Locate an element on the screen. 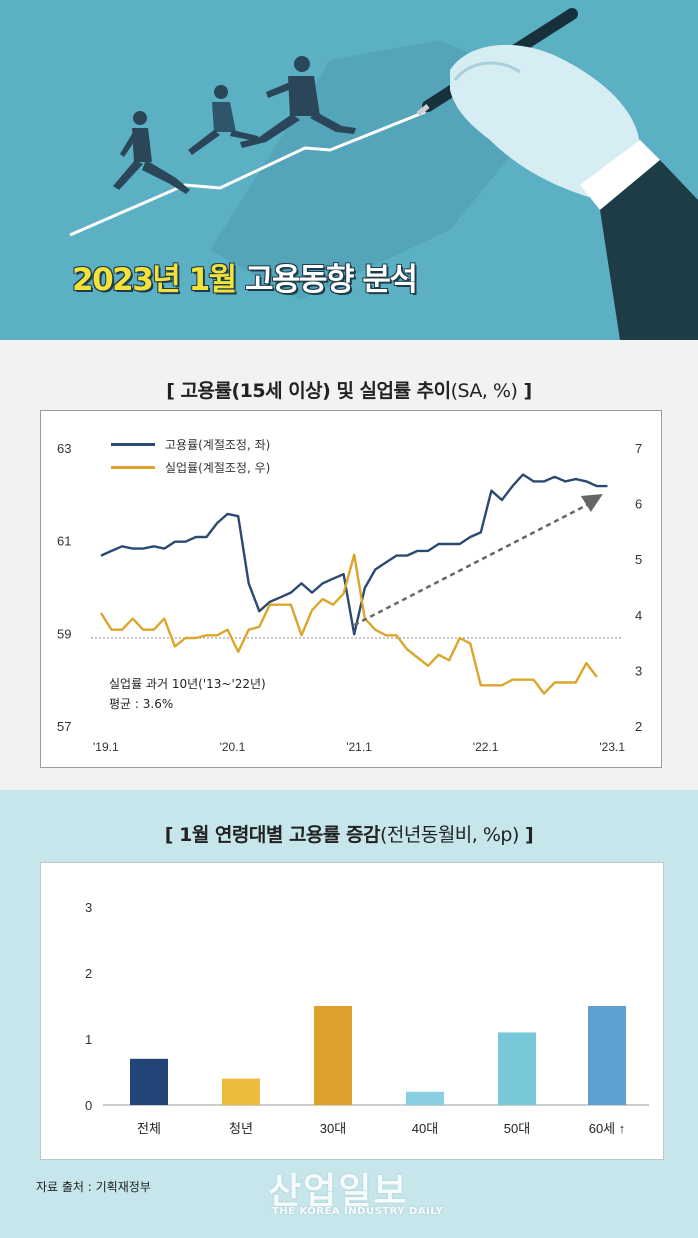  y-right-tick-4: 6 is located at coordinates (638, 504).